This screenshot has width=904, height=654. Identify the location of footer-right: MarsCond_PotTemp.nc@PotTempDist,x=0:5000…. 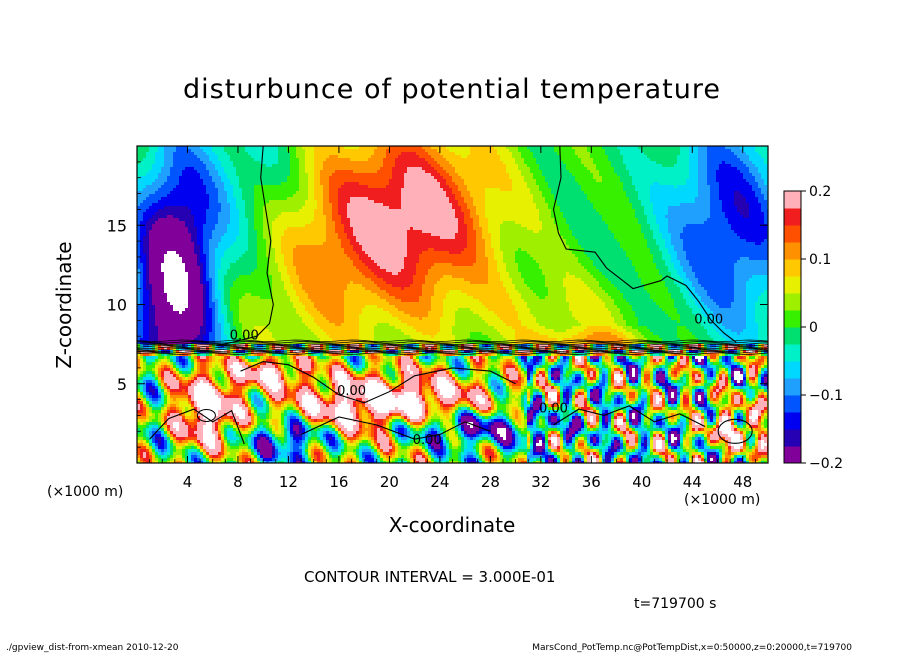
(692, 648).